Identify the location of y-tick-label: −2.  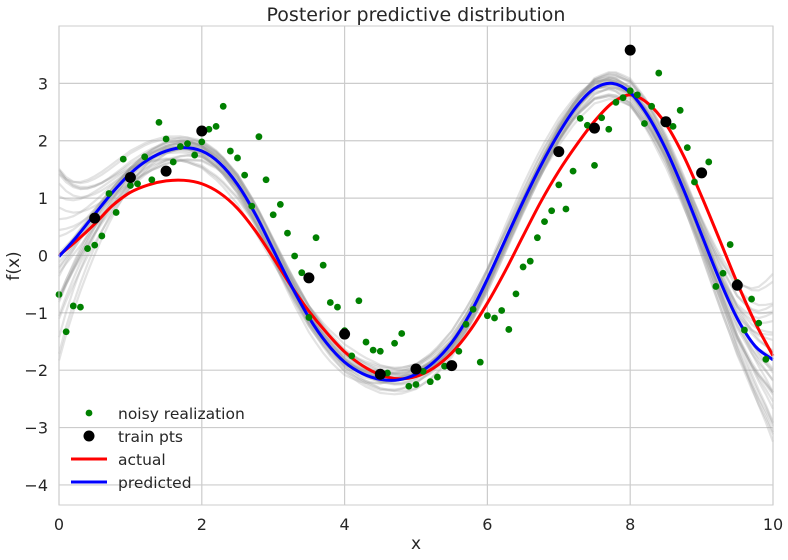
(36, 370).